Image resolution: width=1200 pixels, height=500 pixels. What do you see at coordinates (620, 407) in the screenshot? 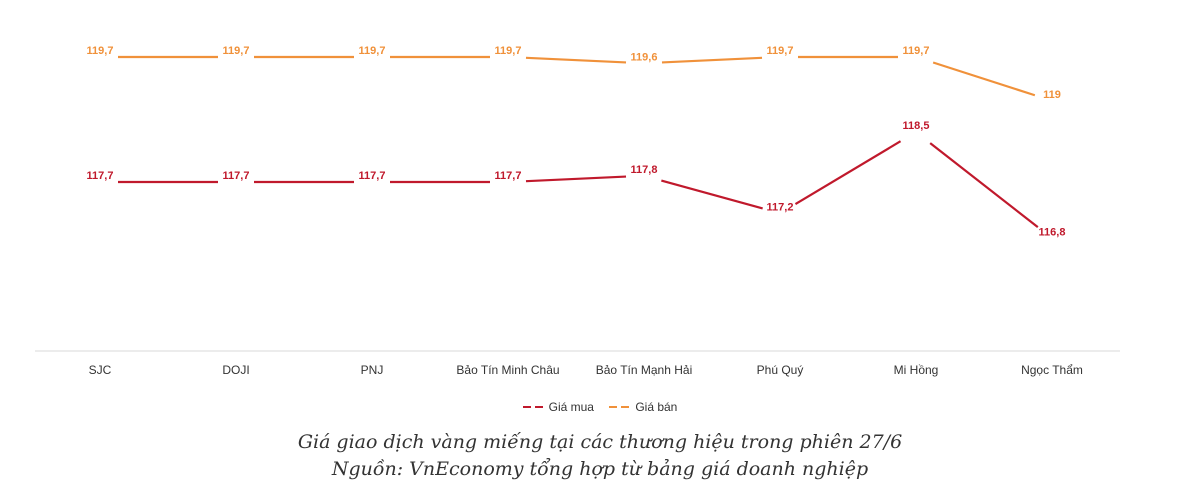
I see `legend-swatch-sell-icon` at bounding box center [620, 407].